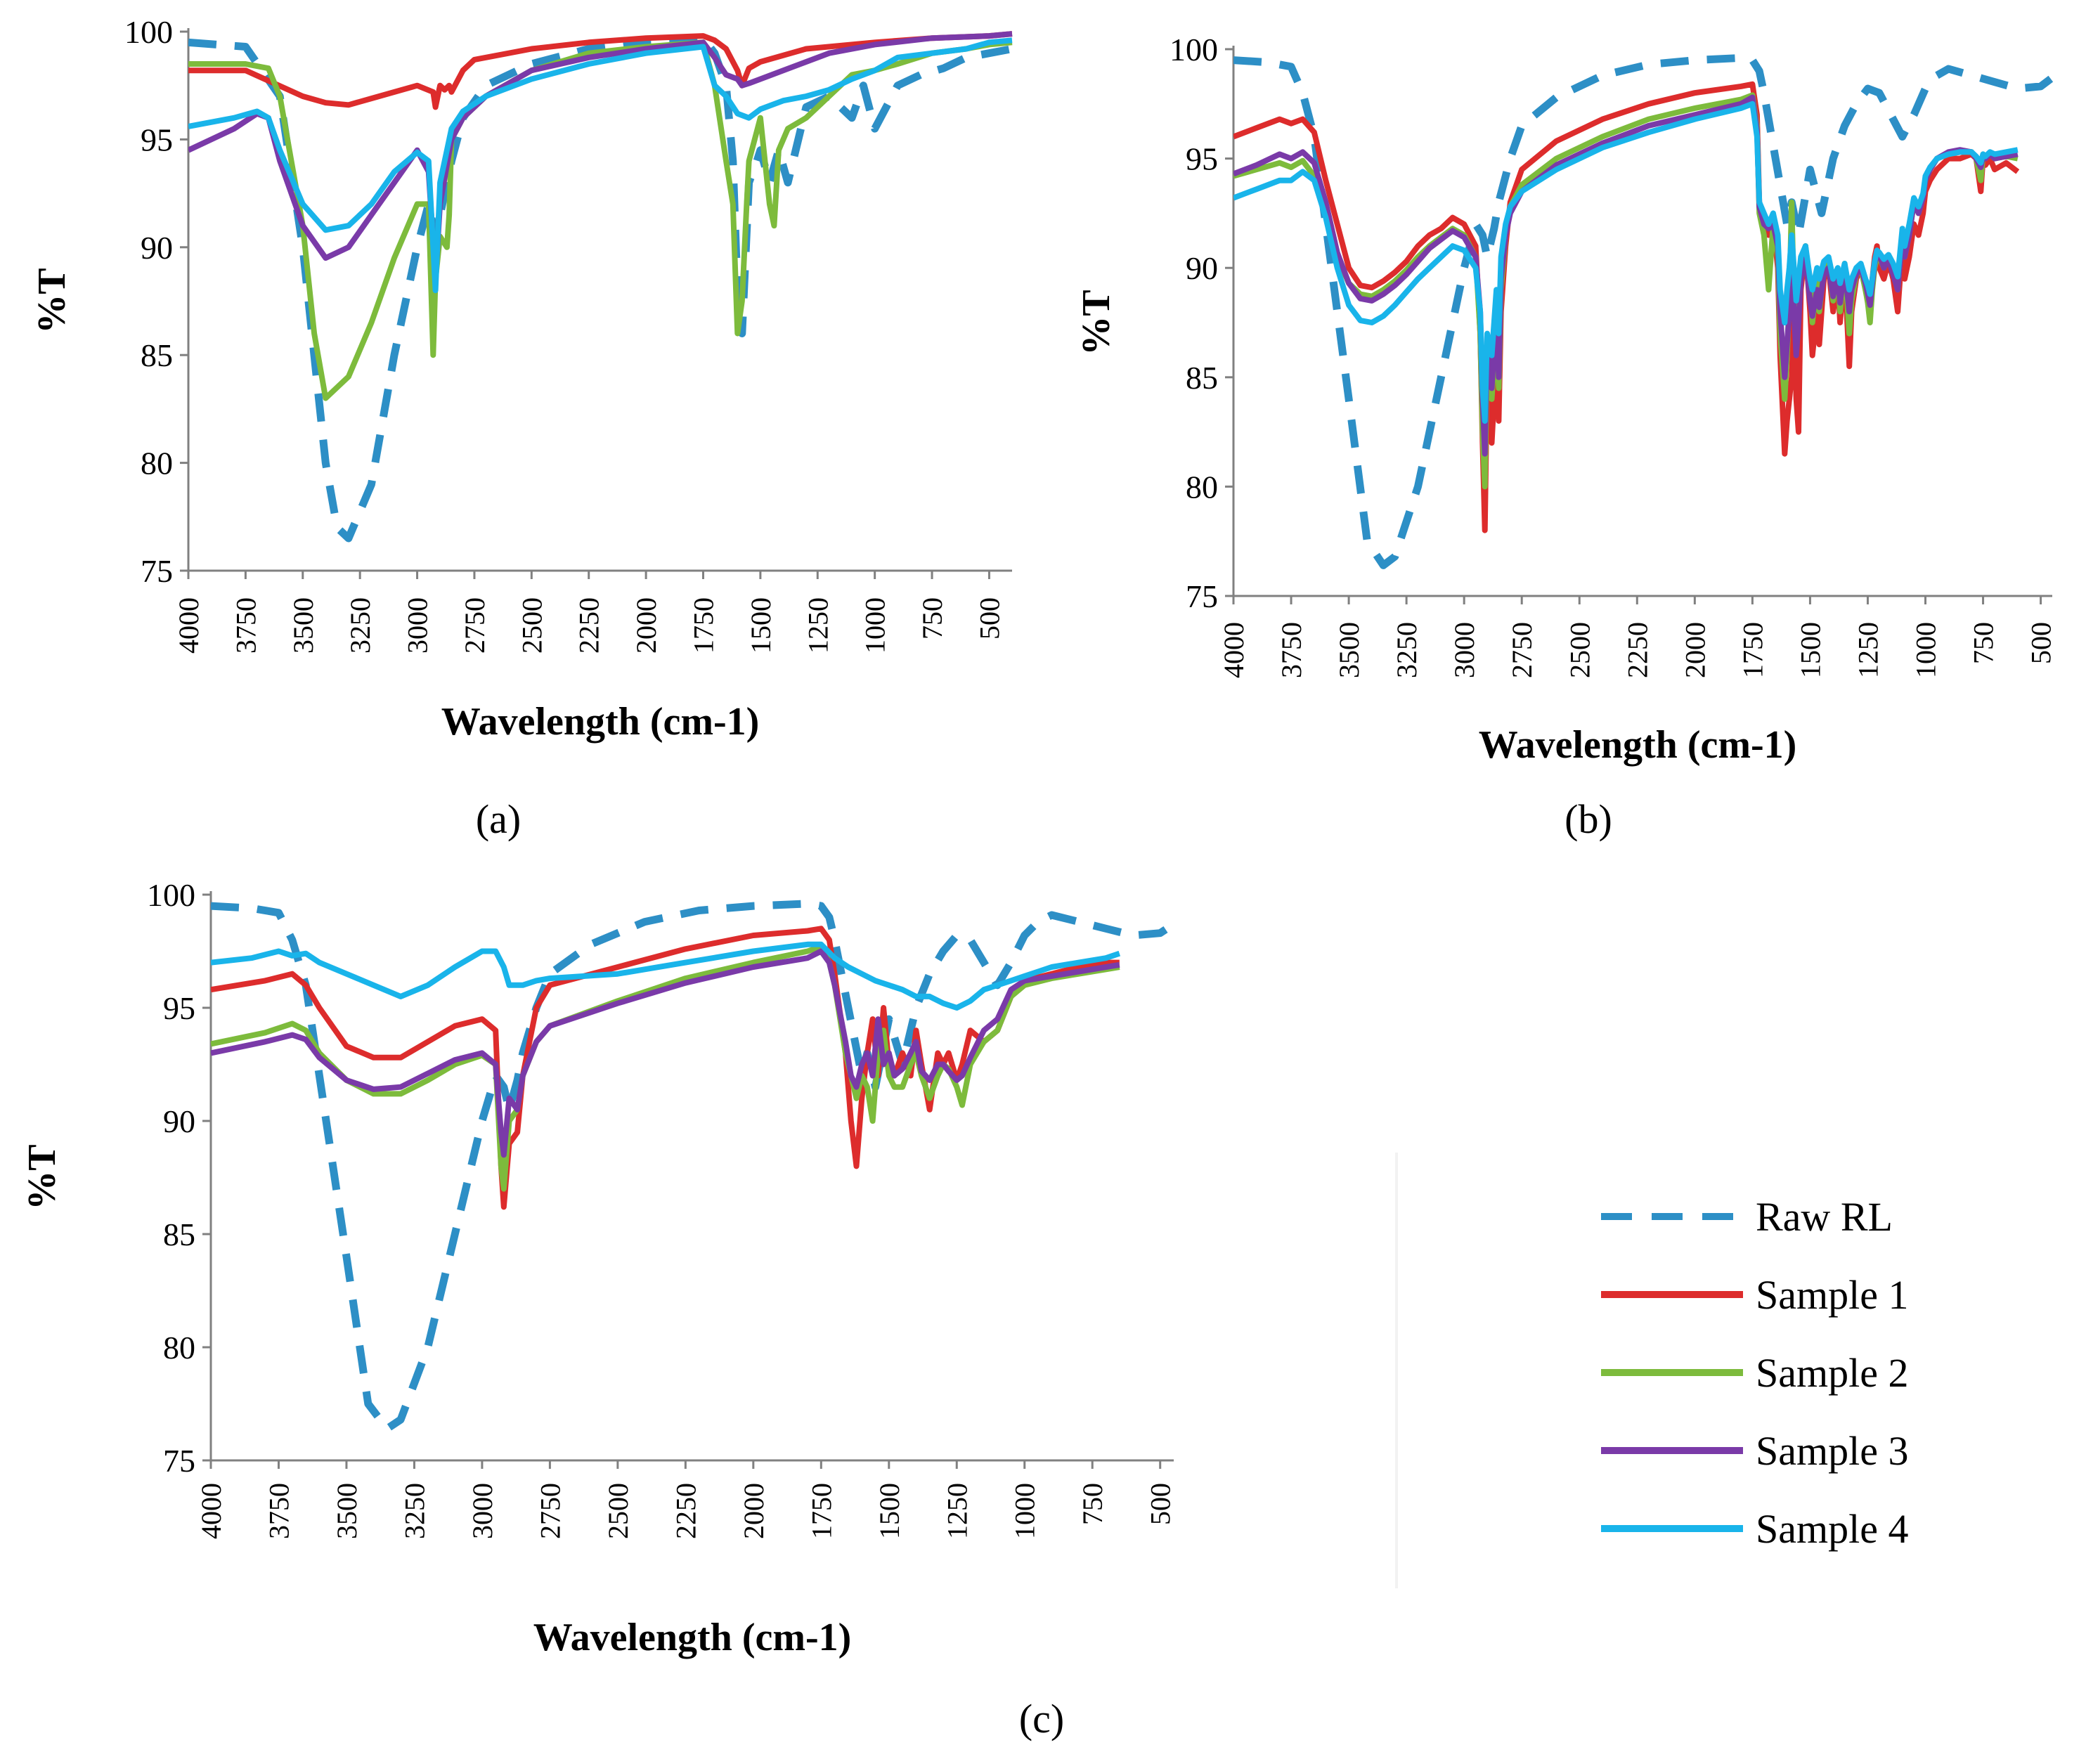  What do you see at coordinates (1832, 1529) in the screenshot?
I see `legend-label-sample-4: Sample 4` at bounding box center [1832, 1529].